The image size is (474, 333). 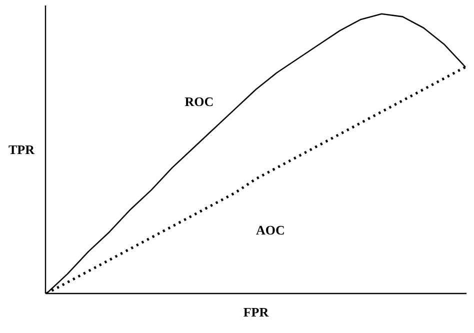 What do you see at coordinates (199, 101) in the screenshot?
I see `annotation: ROC` at bounding box center [199, 101].